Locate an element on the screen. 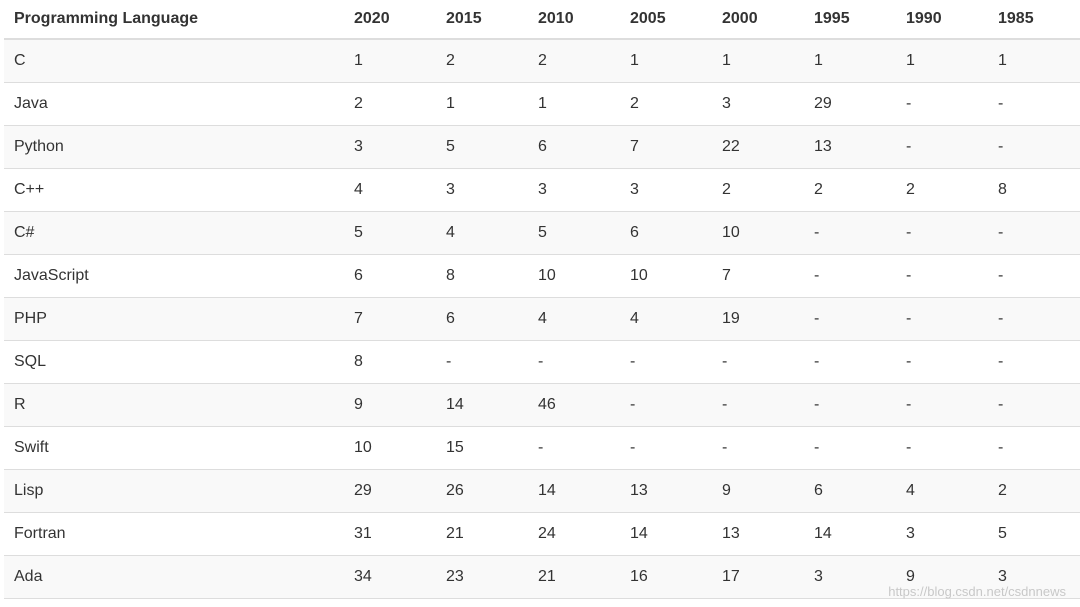 Image resolution: width=1080 pixels, height=607 pixels. header-cell-year: 1990 is located at coordinates (942, 20).